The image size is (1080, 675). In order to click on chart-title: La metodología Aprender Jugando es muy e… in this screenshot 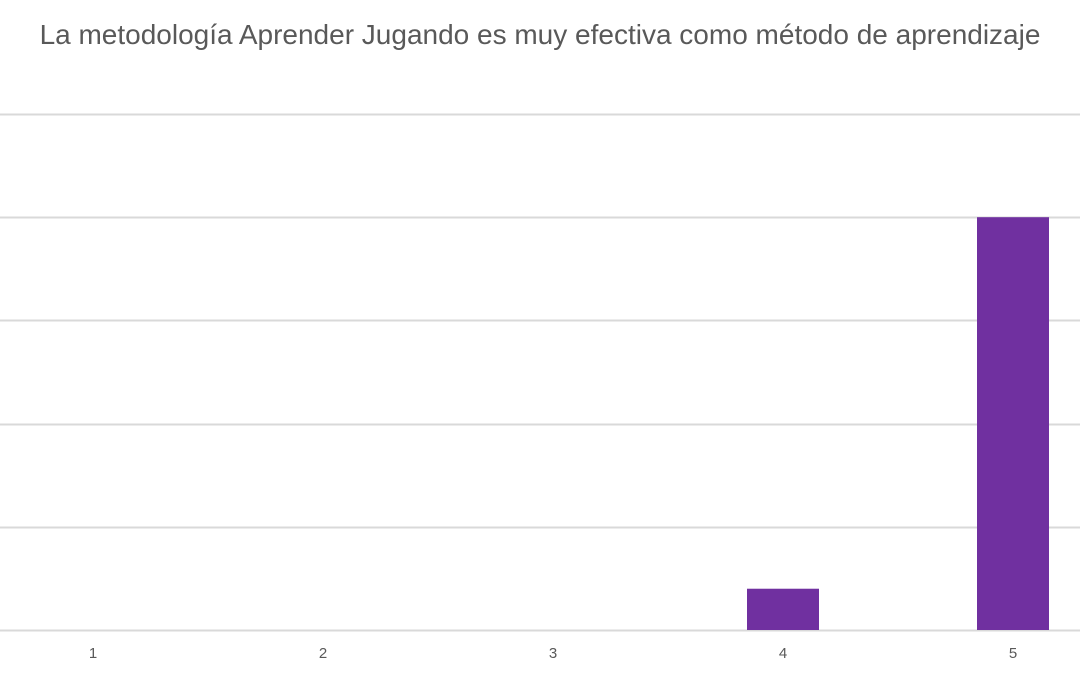, I will do `click(540, 34)`.